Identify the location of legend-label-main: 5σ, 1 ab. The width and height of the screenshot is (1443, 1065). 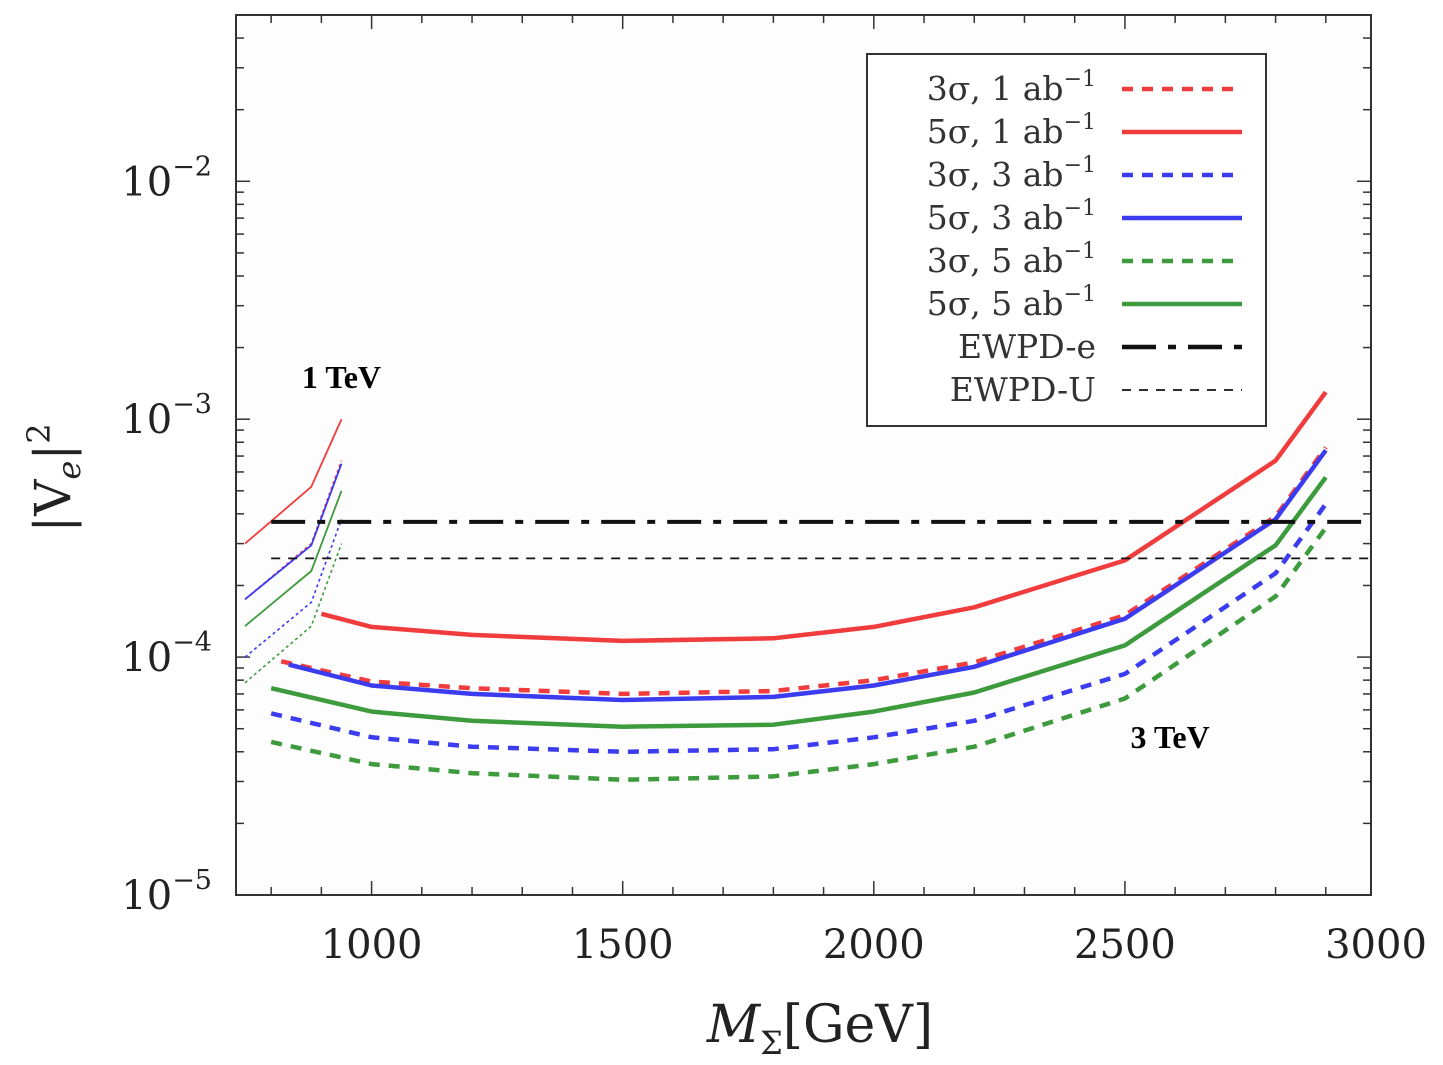
(995, 131).